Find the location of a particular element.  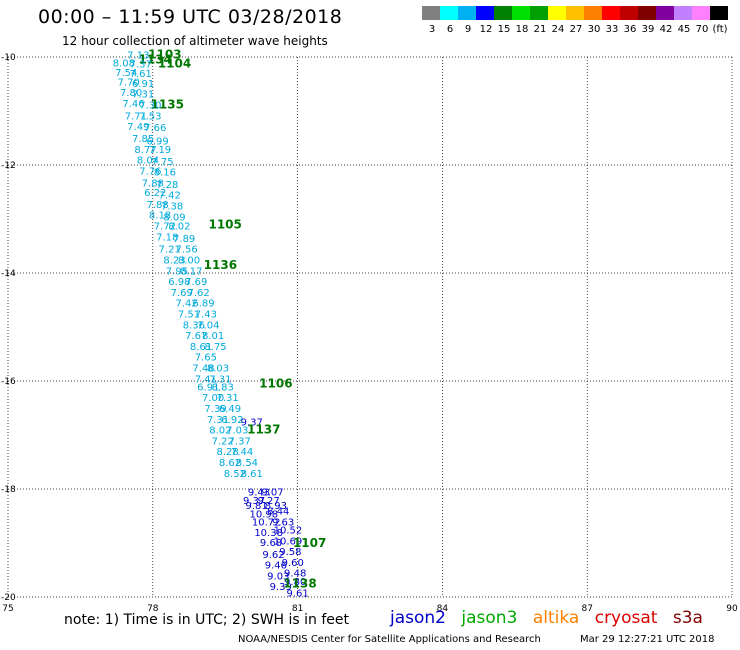

colorbar-label: 18 is located at coordinates (522, 29).